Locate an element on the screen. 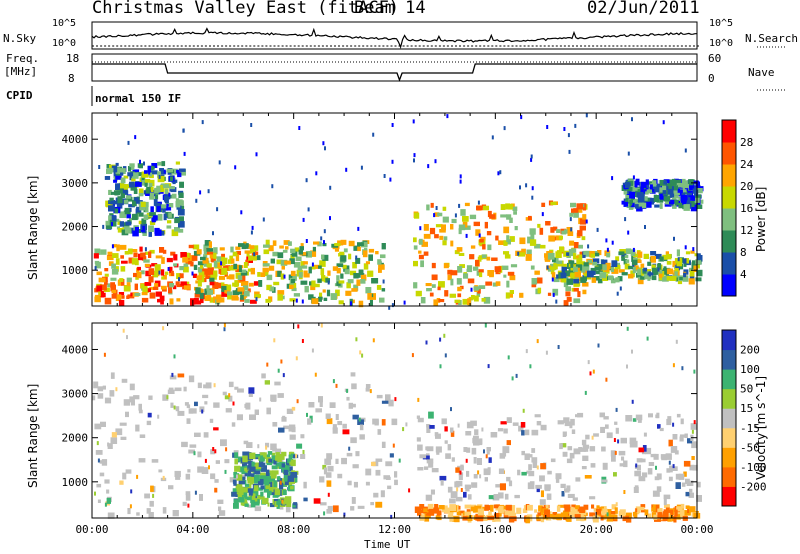  cbar-tick-label: -100 is located at coordinates (753, 467).